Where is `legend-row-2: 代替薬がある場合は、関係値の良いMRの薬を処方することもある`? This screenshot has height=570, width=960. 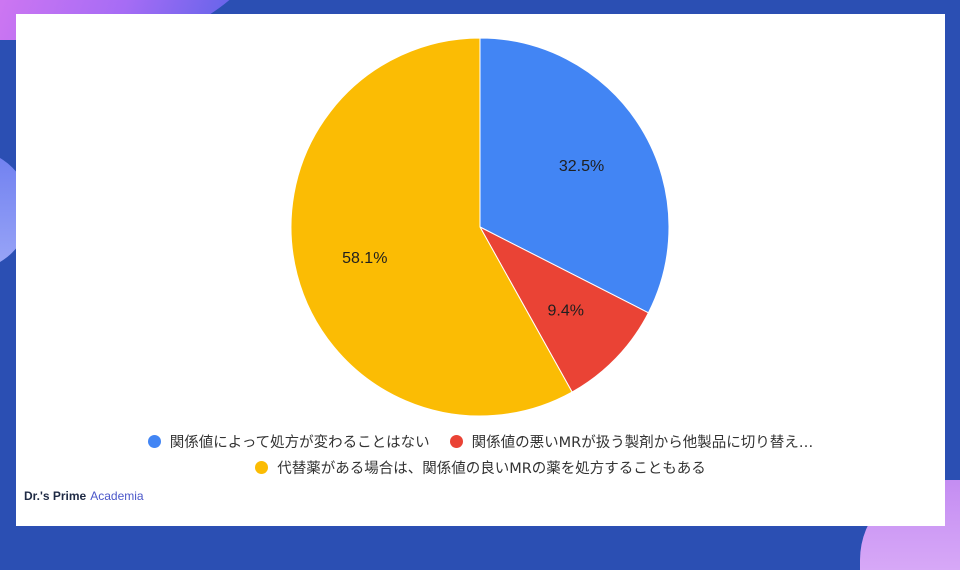 legend-row-2: 代替薬がある場合は、関係値の良いMRの薬を処方することもある is located at coordinates (480, 467).